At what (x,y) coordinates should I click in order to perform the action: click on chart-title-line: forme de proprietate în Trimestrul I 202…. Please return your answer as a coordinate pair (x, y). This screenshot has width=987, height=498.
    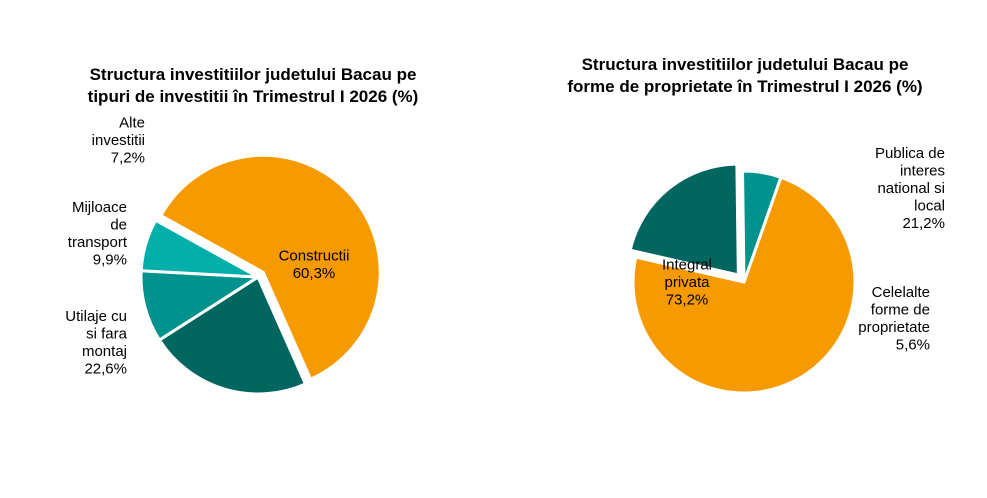
    Looking at the image, I should click on (745, 86).